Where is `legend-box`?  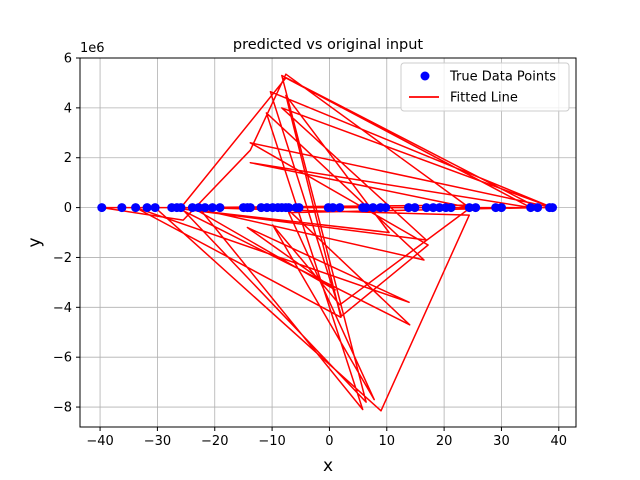 legend-box is located at coordinates (485, 87).